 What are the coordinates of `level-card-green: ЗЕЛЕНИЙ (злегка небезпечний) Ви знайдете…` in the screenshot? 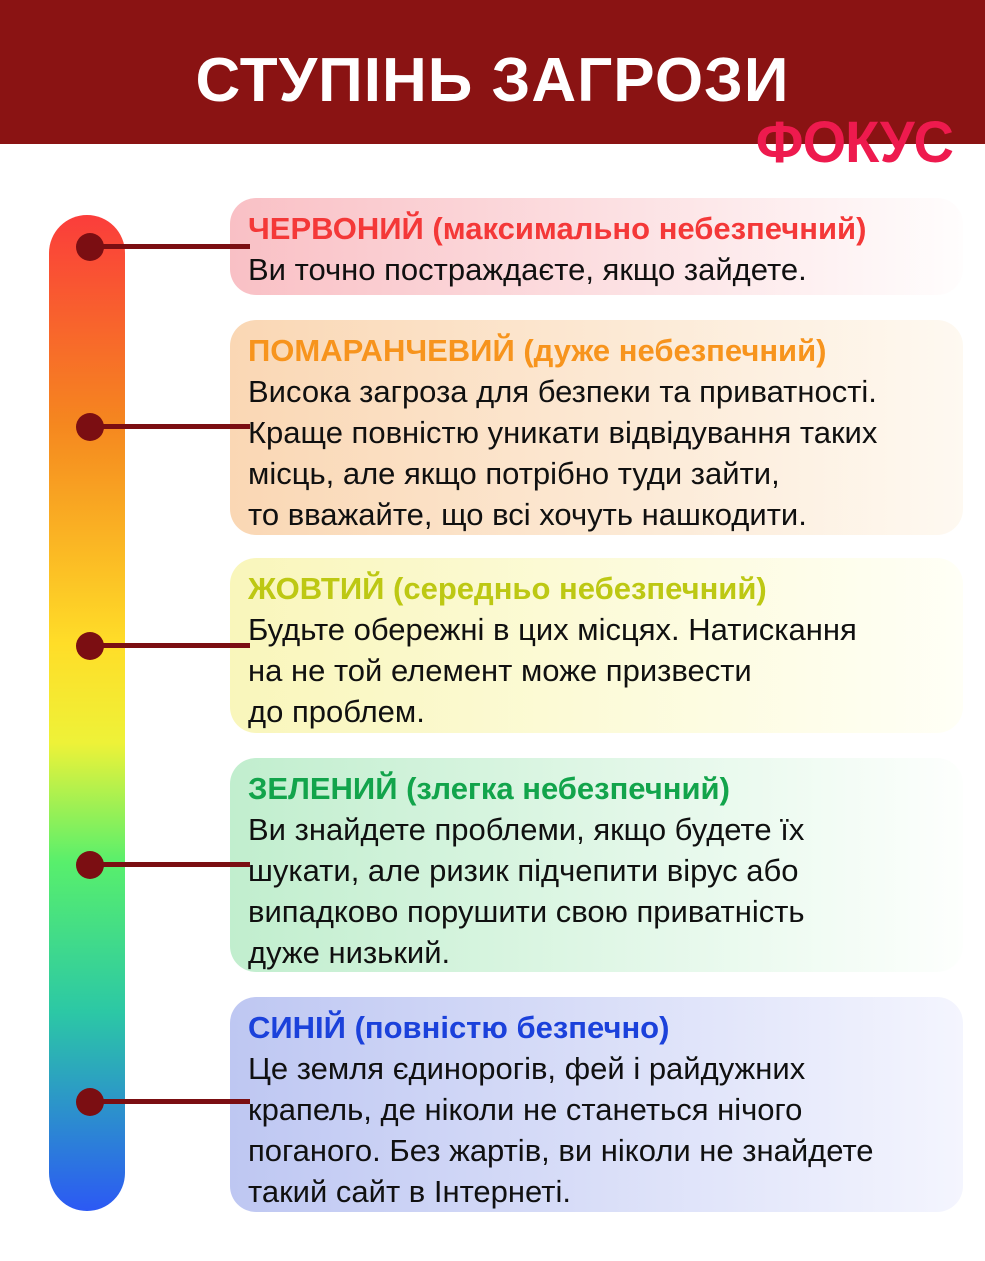 It's located at (596, 865).